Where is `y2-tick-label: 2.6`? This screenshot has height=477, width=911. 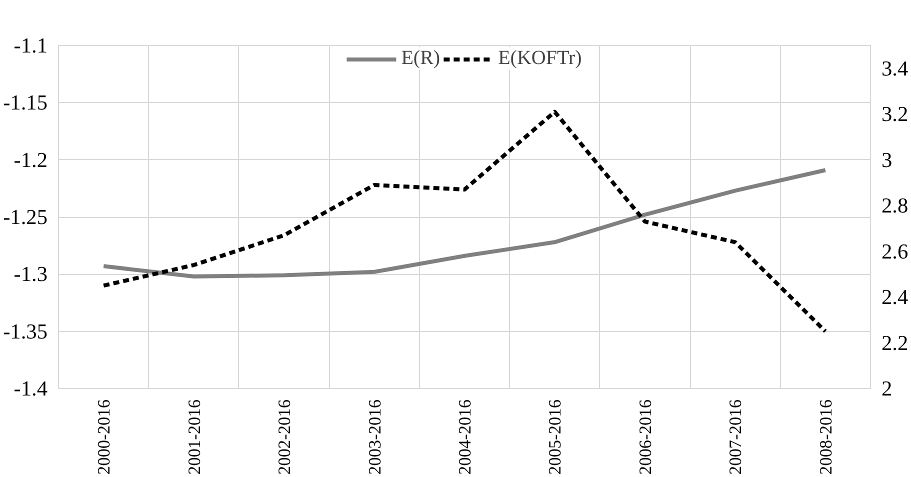 y2-tick-label: 2.6 is located at coordinates (895, 251).